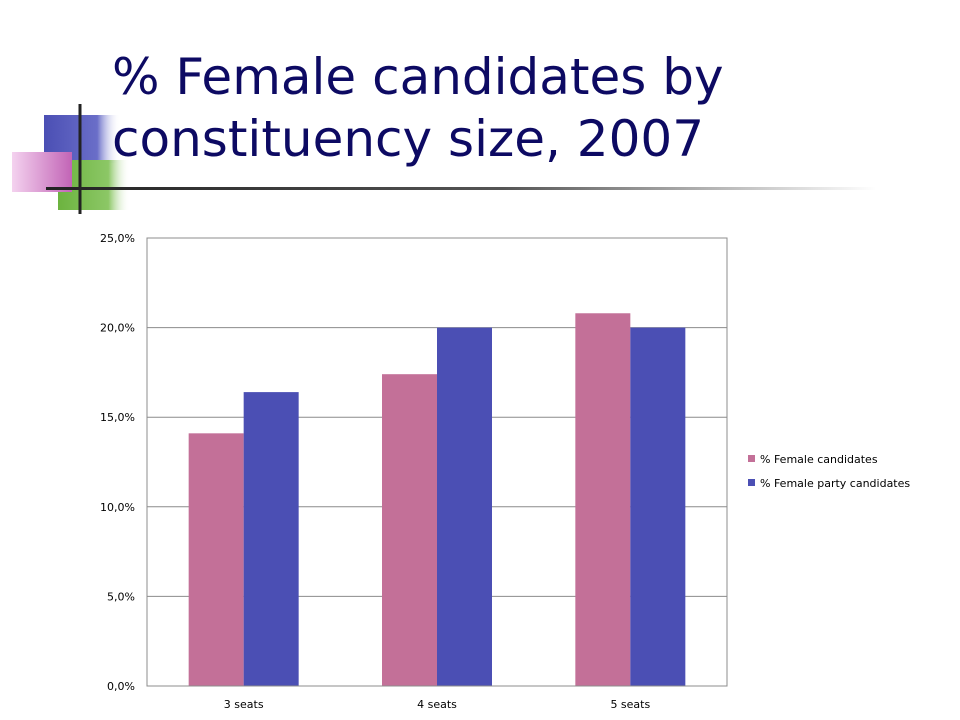 This screenshot has width=960, height=720. Describe the element at coordinates (117, 238) in the screenshot. I see `y-tick-label: 25,0%` at that location.